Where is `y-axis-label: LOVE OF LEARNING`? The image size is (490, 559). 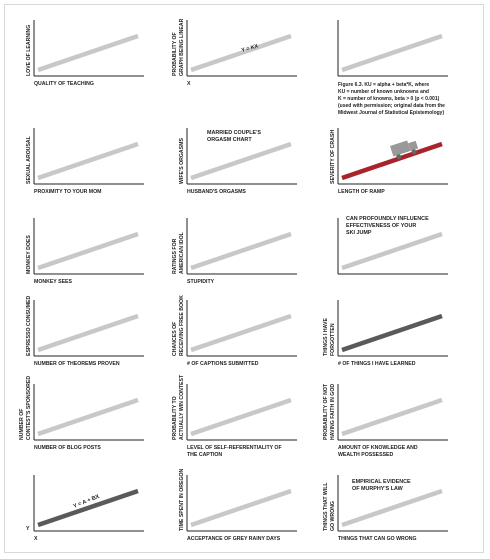
y-axis-label: LOVE OF LEARNING is located at coordinates (29, 50).